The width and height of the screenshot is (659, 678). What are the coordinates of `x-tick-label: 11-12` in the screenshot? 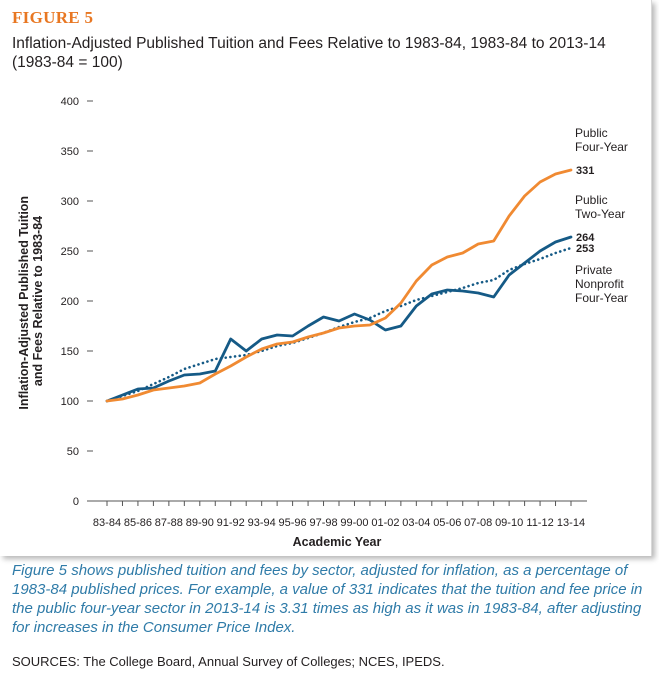 It's located at (539, 523).